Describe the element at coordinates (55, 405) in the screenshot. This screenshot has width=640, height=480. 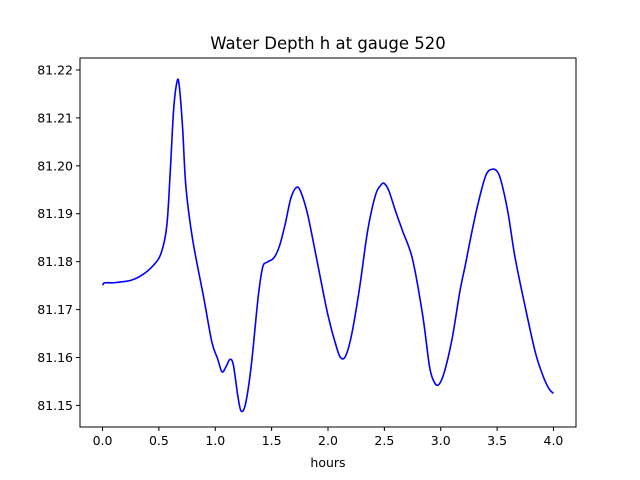
I see `y-tick-label: 81.15` at that location.